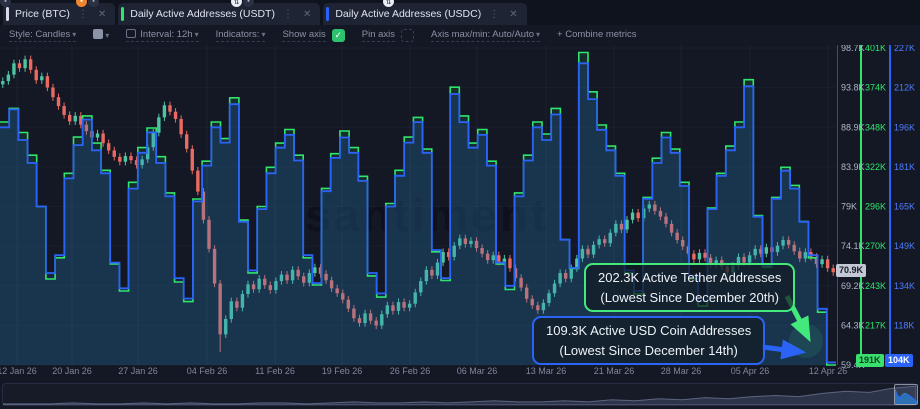 This screenshot has width=920, height=409. What do you see at coordinates (138, 371) in the screenshot?
I see `x-axis-label: 27 Jan 26` at bounding box center [138, 371].